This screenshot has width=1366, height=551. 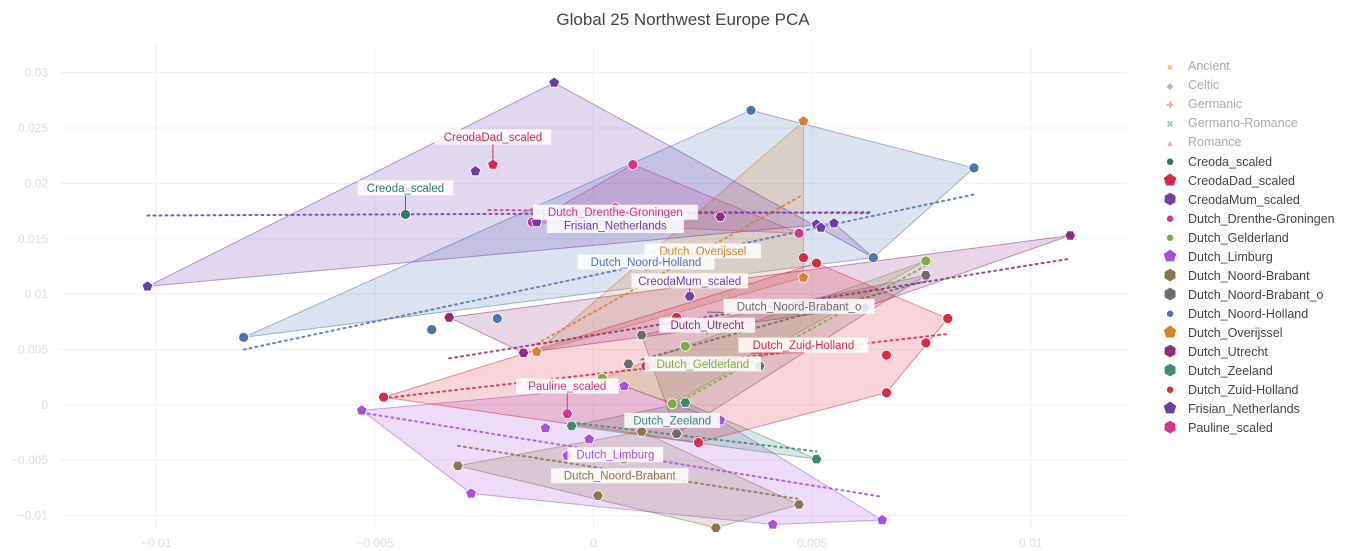 I want to click on legend-item-ancient: ■ Ancient, so click(x=1194, y=66).